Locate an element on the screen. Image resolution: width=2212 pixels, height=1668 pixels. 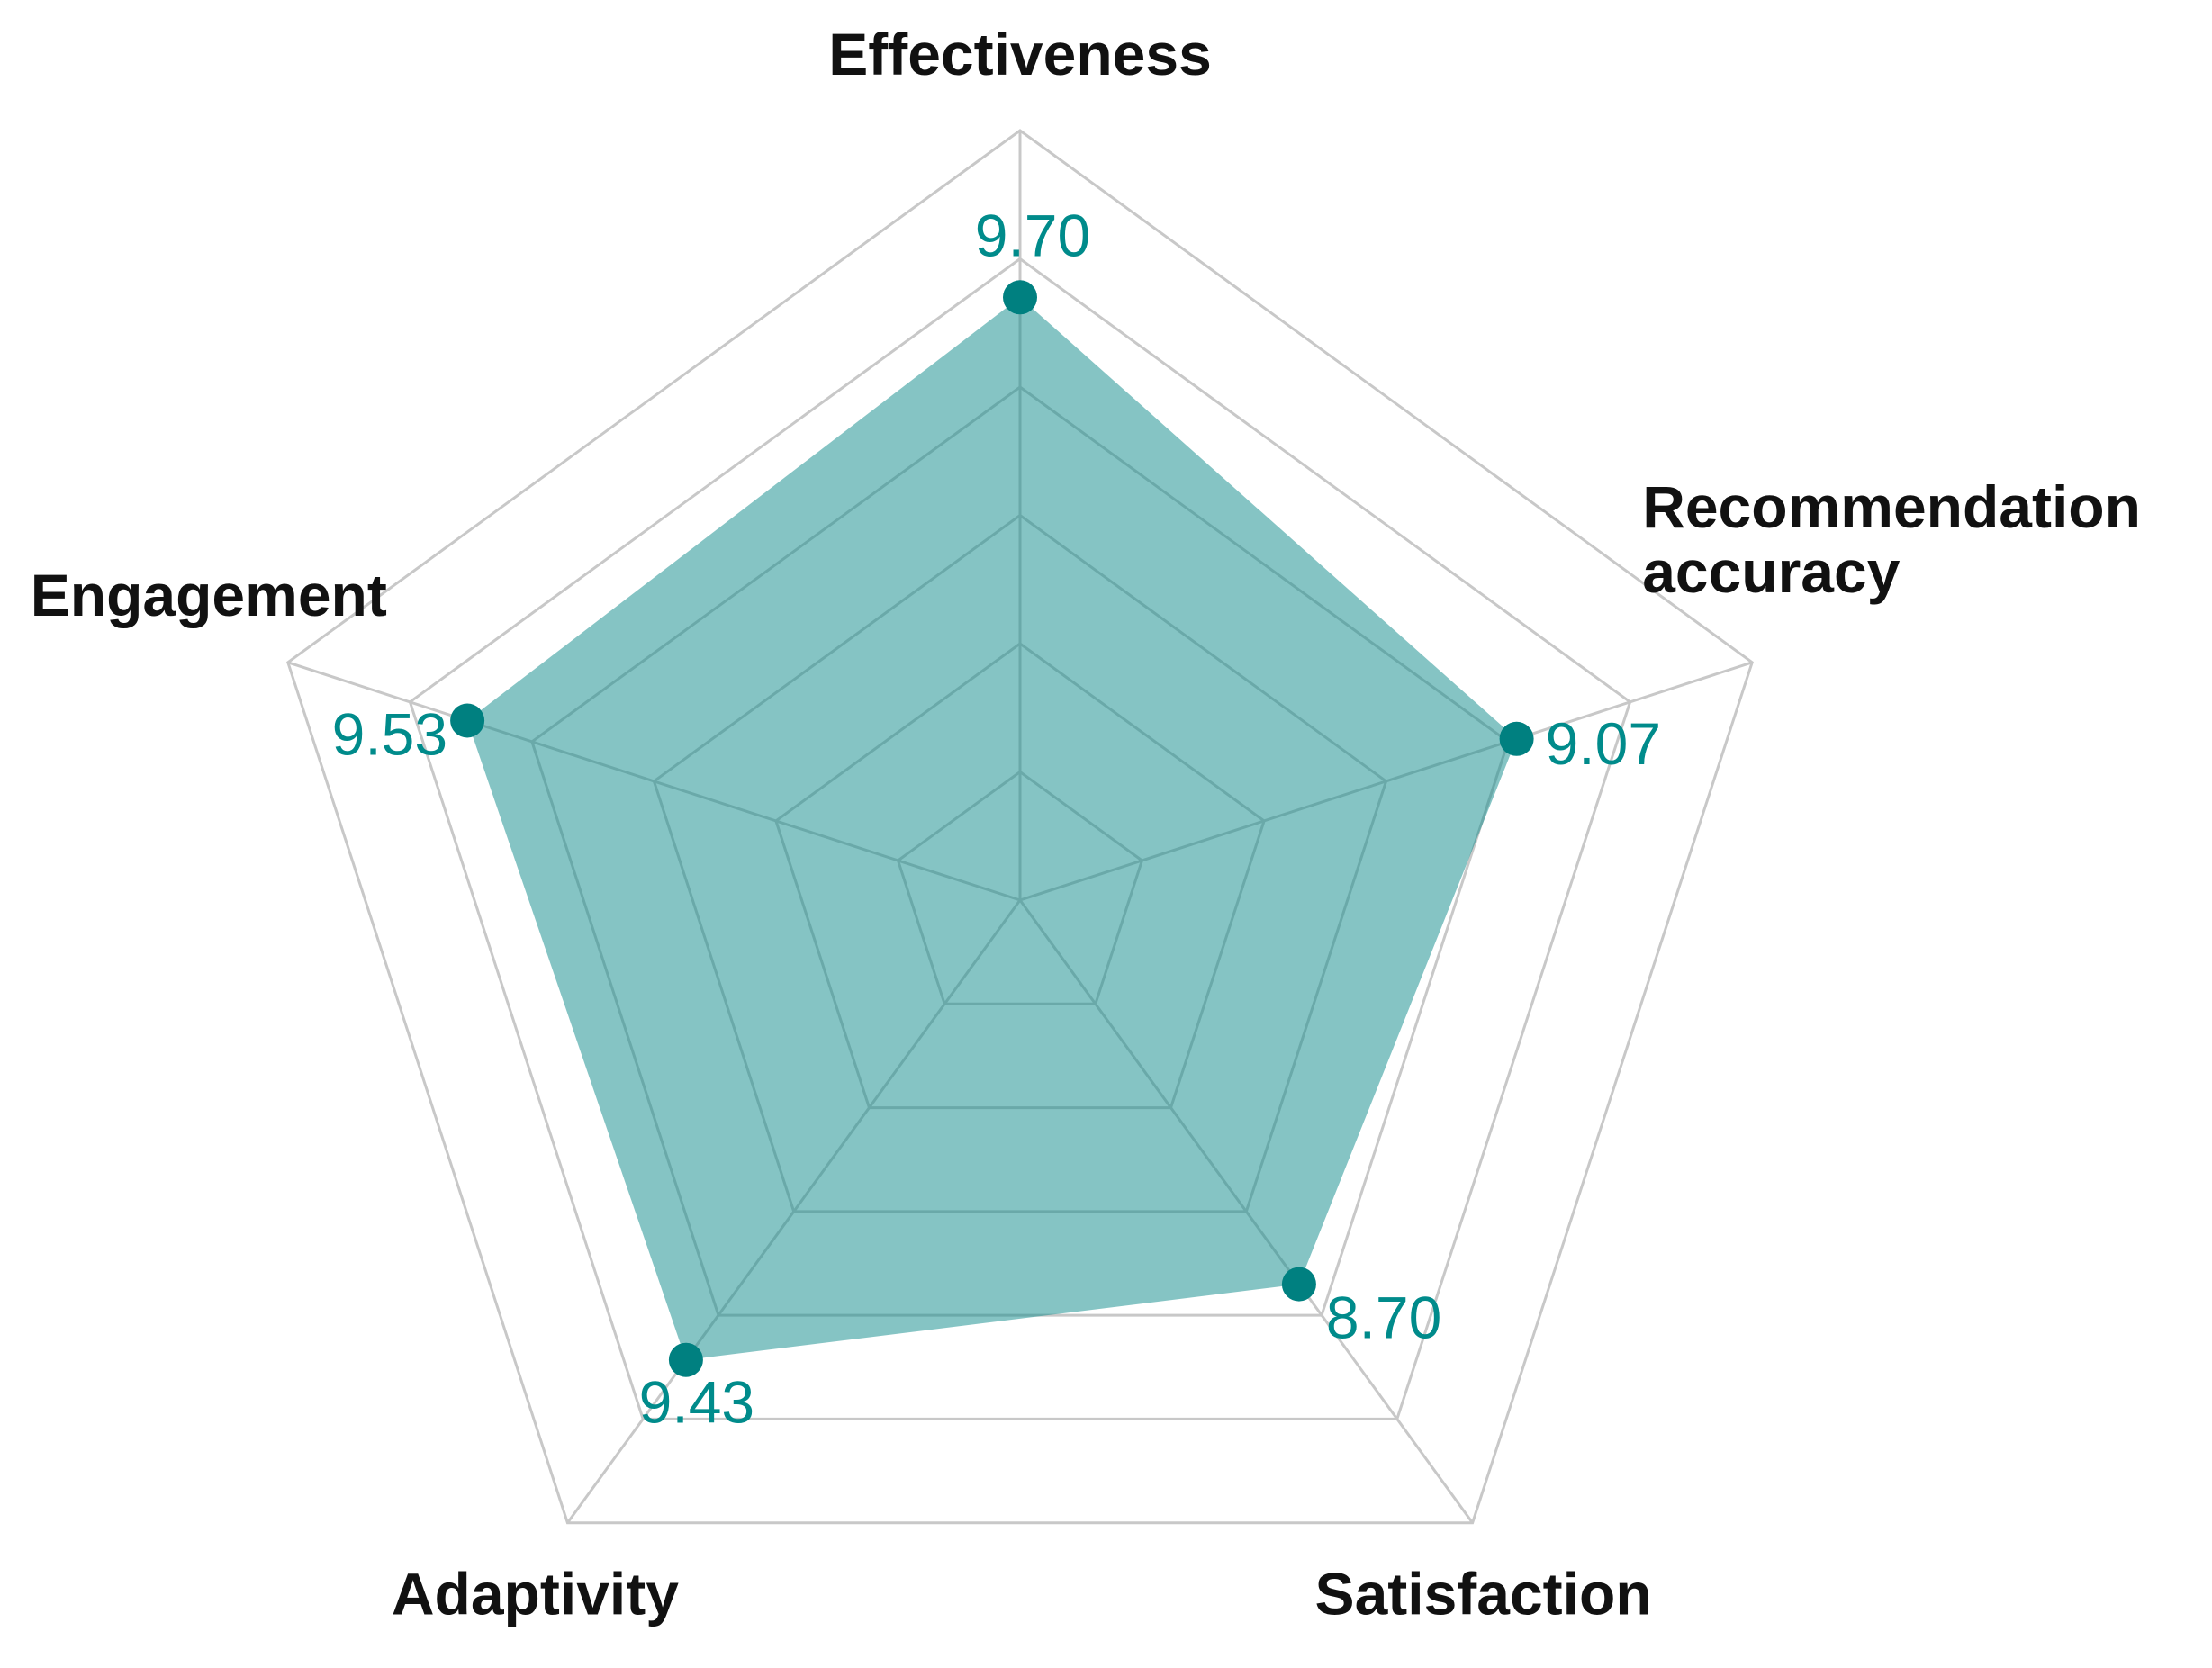
axis-label-line: Satisfaction is located at coordinates (1483, 1594).